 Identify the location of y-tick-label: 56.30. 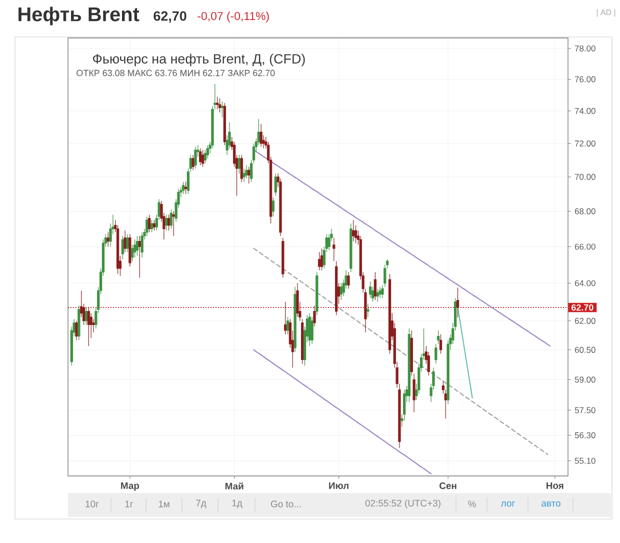
(585, 435).